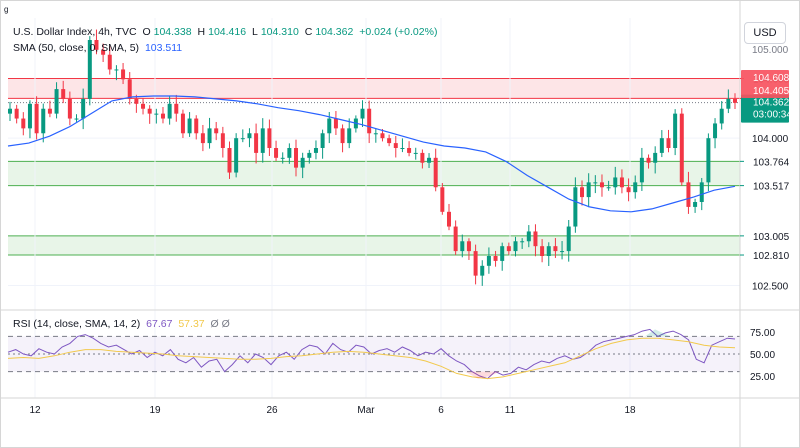  Describe the element at coordinates (6, 9) in the screenshot. I see `corner-glyph: g` at that location.